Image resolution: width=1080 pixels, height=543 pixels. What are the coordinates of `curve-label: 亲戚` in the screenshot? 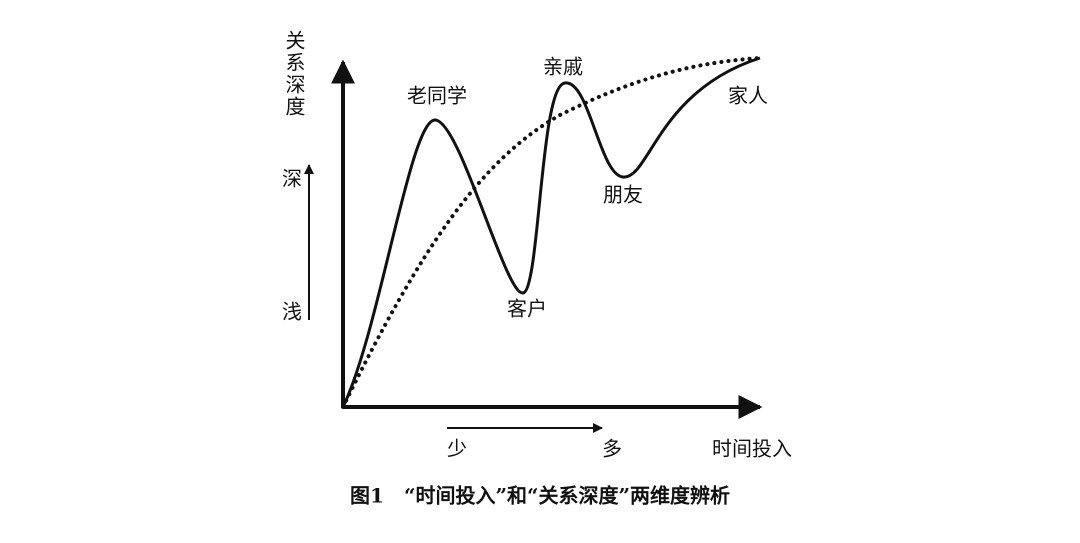 It's located at (563, 67).